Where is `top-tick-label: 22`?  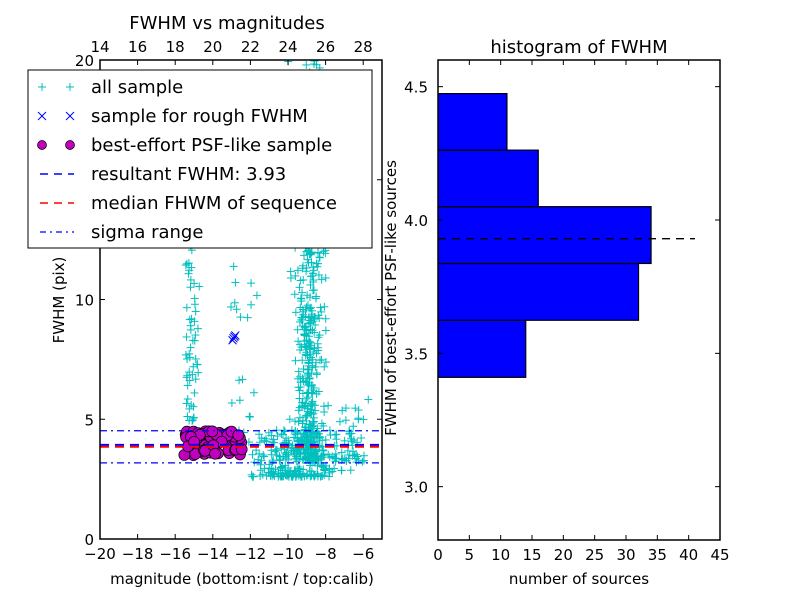
top-tick-label: 22 is located at coordinates (250, 47).